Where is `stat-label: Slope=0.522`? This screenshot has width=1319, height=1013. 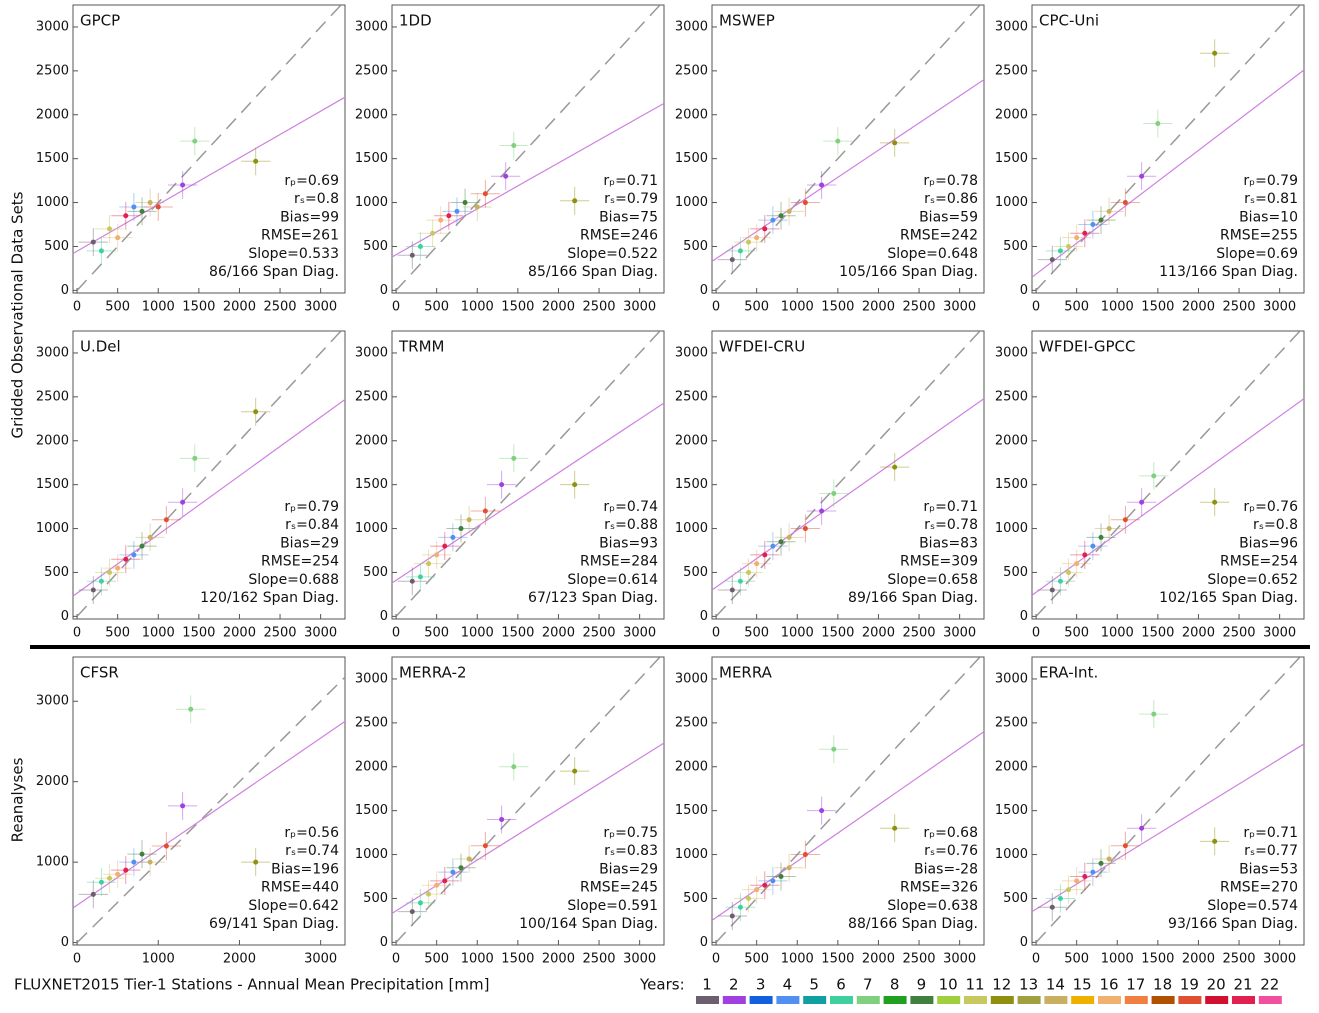
stat-label: Slope=0.522 is located at coordinates (612, 254).